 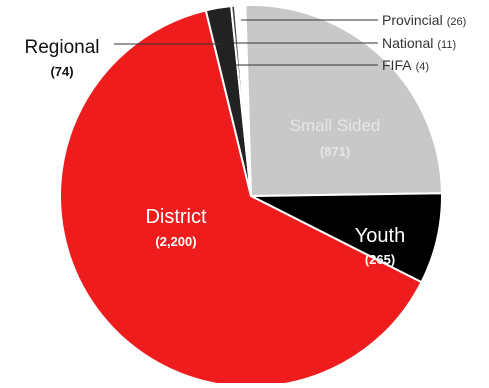 What do you see at coordinates (380, 259) in the screenshot?
I see `slice-value-youth: (265)` at bounding box center [380, 259].